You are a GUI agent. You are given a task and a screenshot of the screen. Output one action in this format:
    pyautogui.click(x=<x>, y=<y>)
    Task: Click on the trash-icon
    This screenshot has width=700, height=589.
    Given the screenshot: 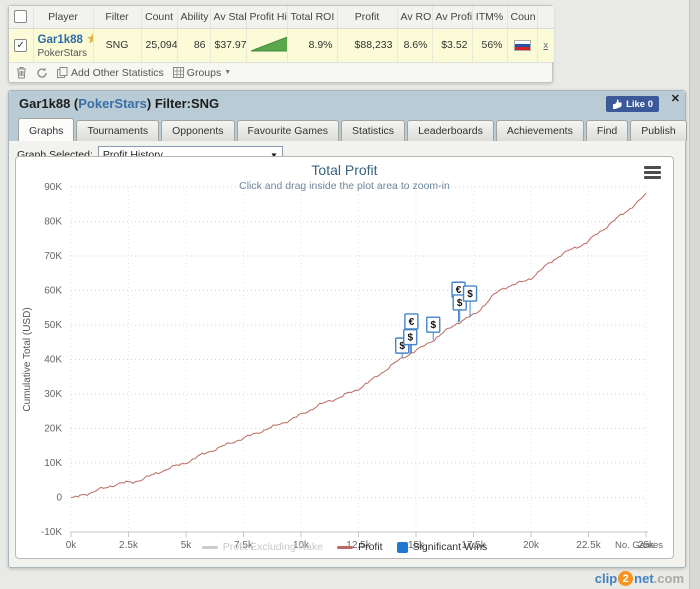 What is the action you would take?
    pyautogui.click(x=21, y=73)
    